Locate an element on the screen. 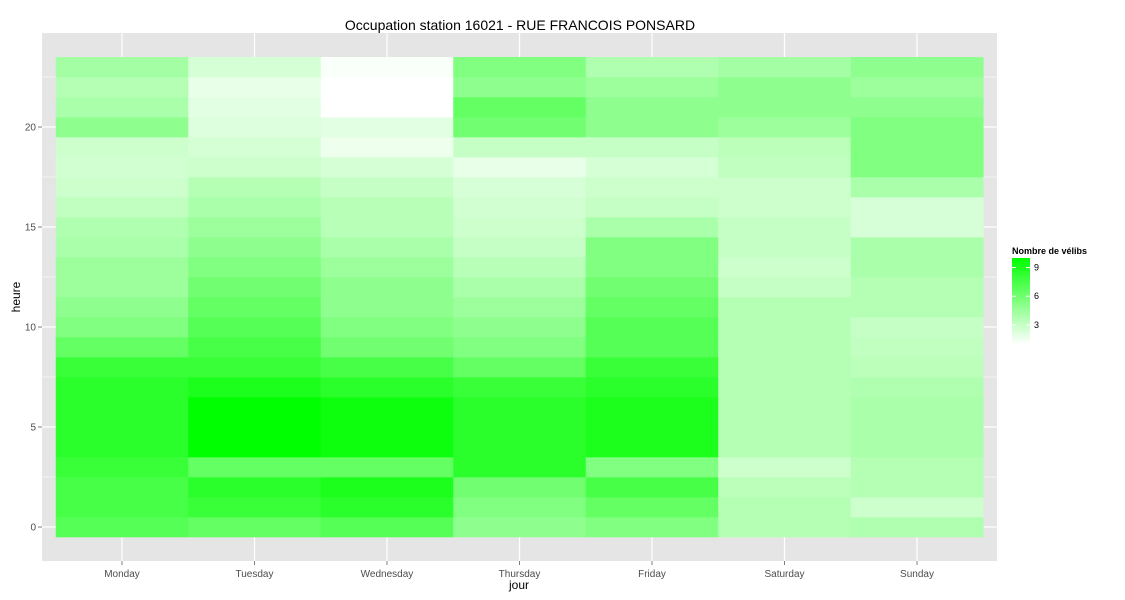 The height and width of the screenshot is (600, 1125). legend-tick-label: 3 is located at coordinates (1036, 325).